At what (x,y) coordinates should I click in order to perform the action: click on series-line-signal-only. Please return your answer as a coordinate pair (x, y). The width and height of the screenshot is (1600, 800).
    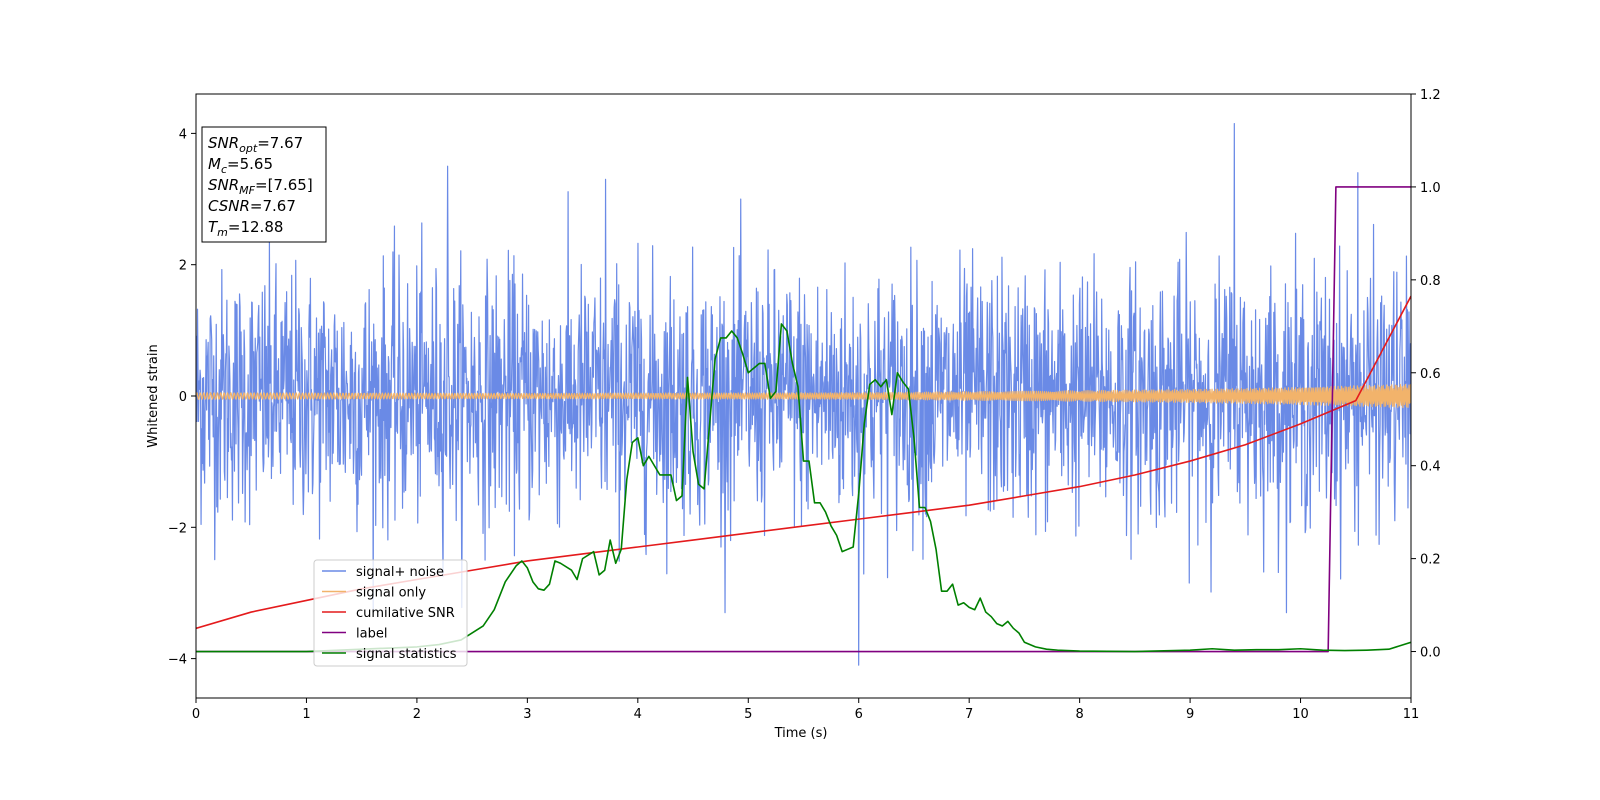
    Looking at the image, I should click on (803, 396).